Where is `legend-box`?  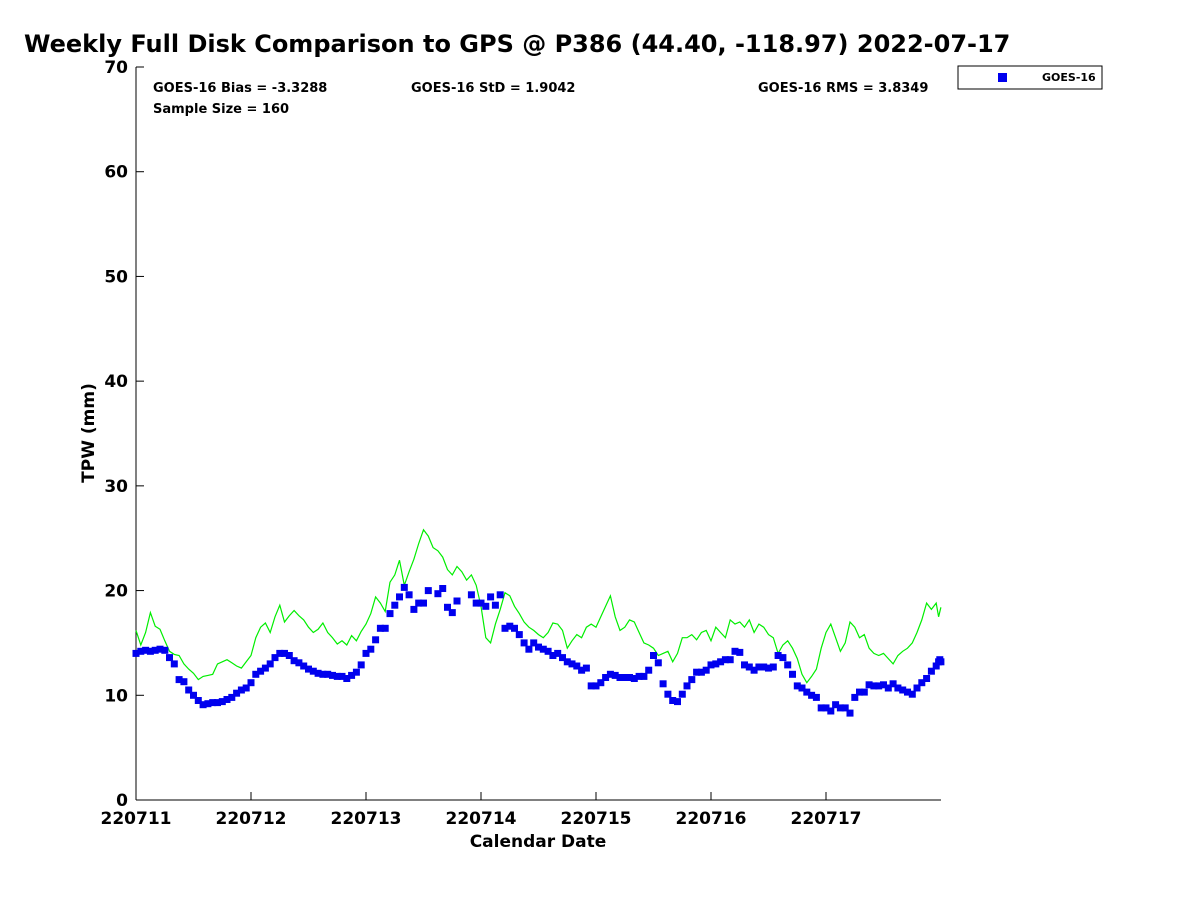
legend-box is located at coordinates (1030, 77).